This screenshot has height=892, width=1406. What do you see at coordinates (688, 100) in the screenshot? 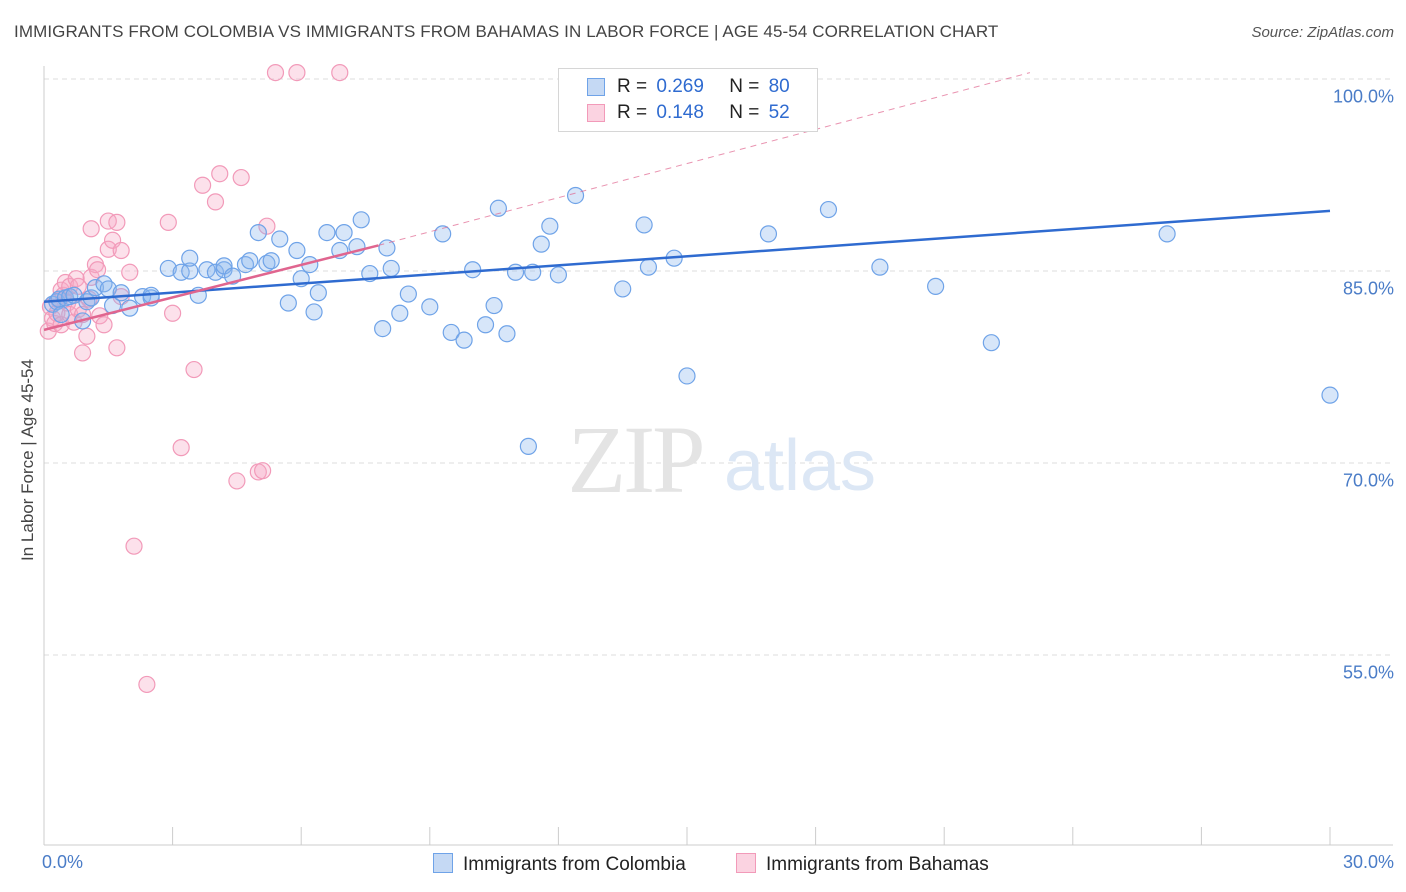
I see `stats-legend: R = 0.269 N = 80 R = 0.148 N = 52` at bounding box center [688, 100].